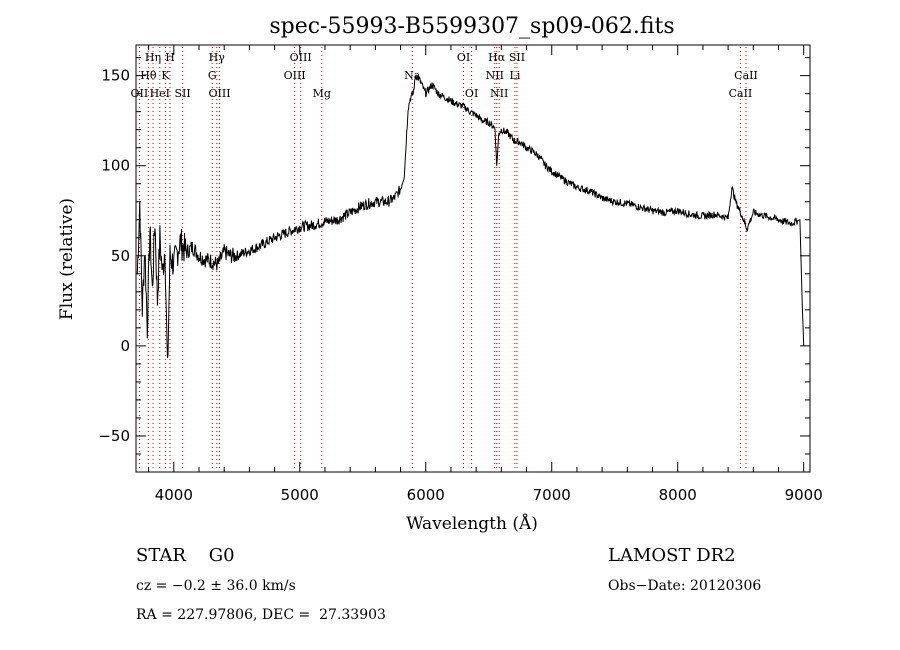 The height and width of the screenshot is (650, 900). What do you see at coordinates (472, 523) in the screenshot?
I see `x-axis-label: Wavelength (Å)` at bounding box center [472, 523].